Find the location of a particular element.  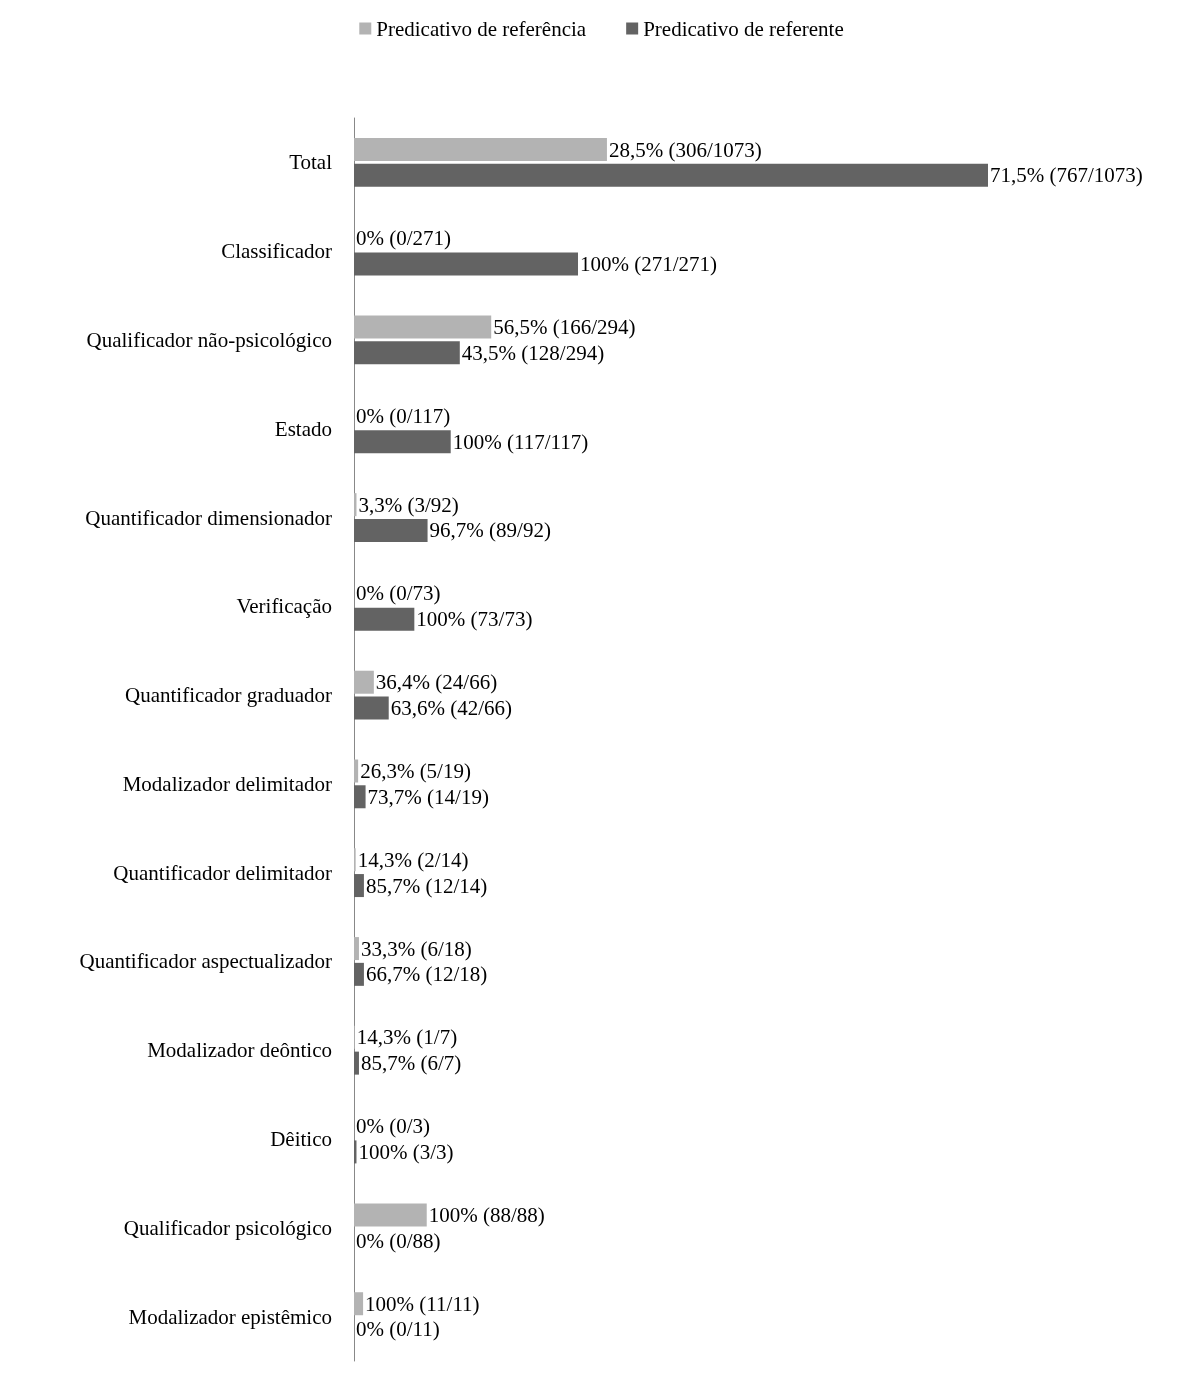

data-label: 63,6% (42/66) is located at coordinates (451, 707).